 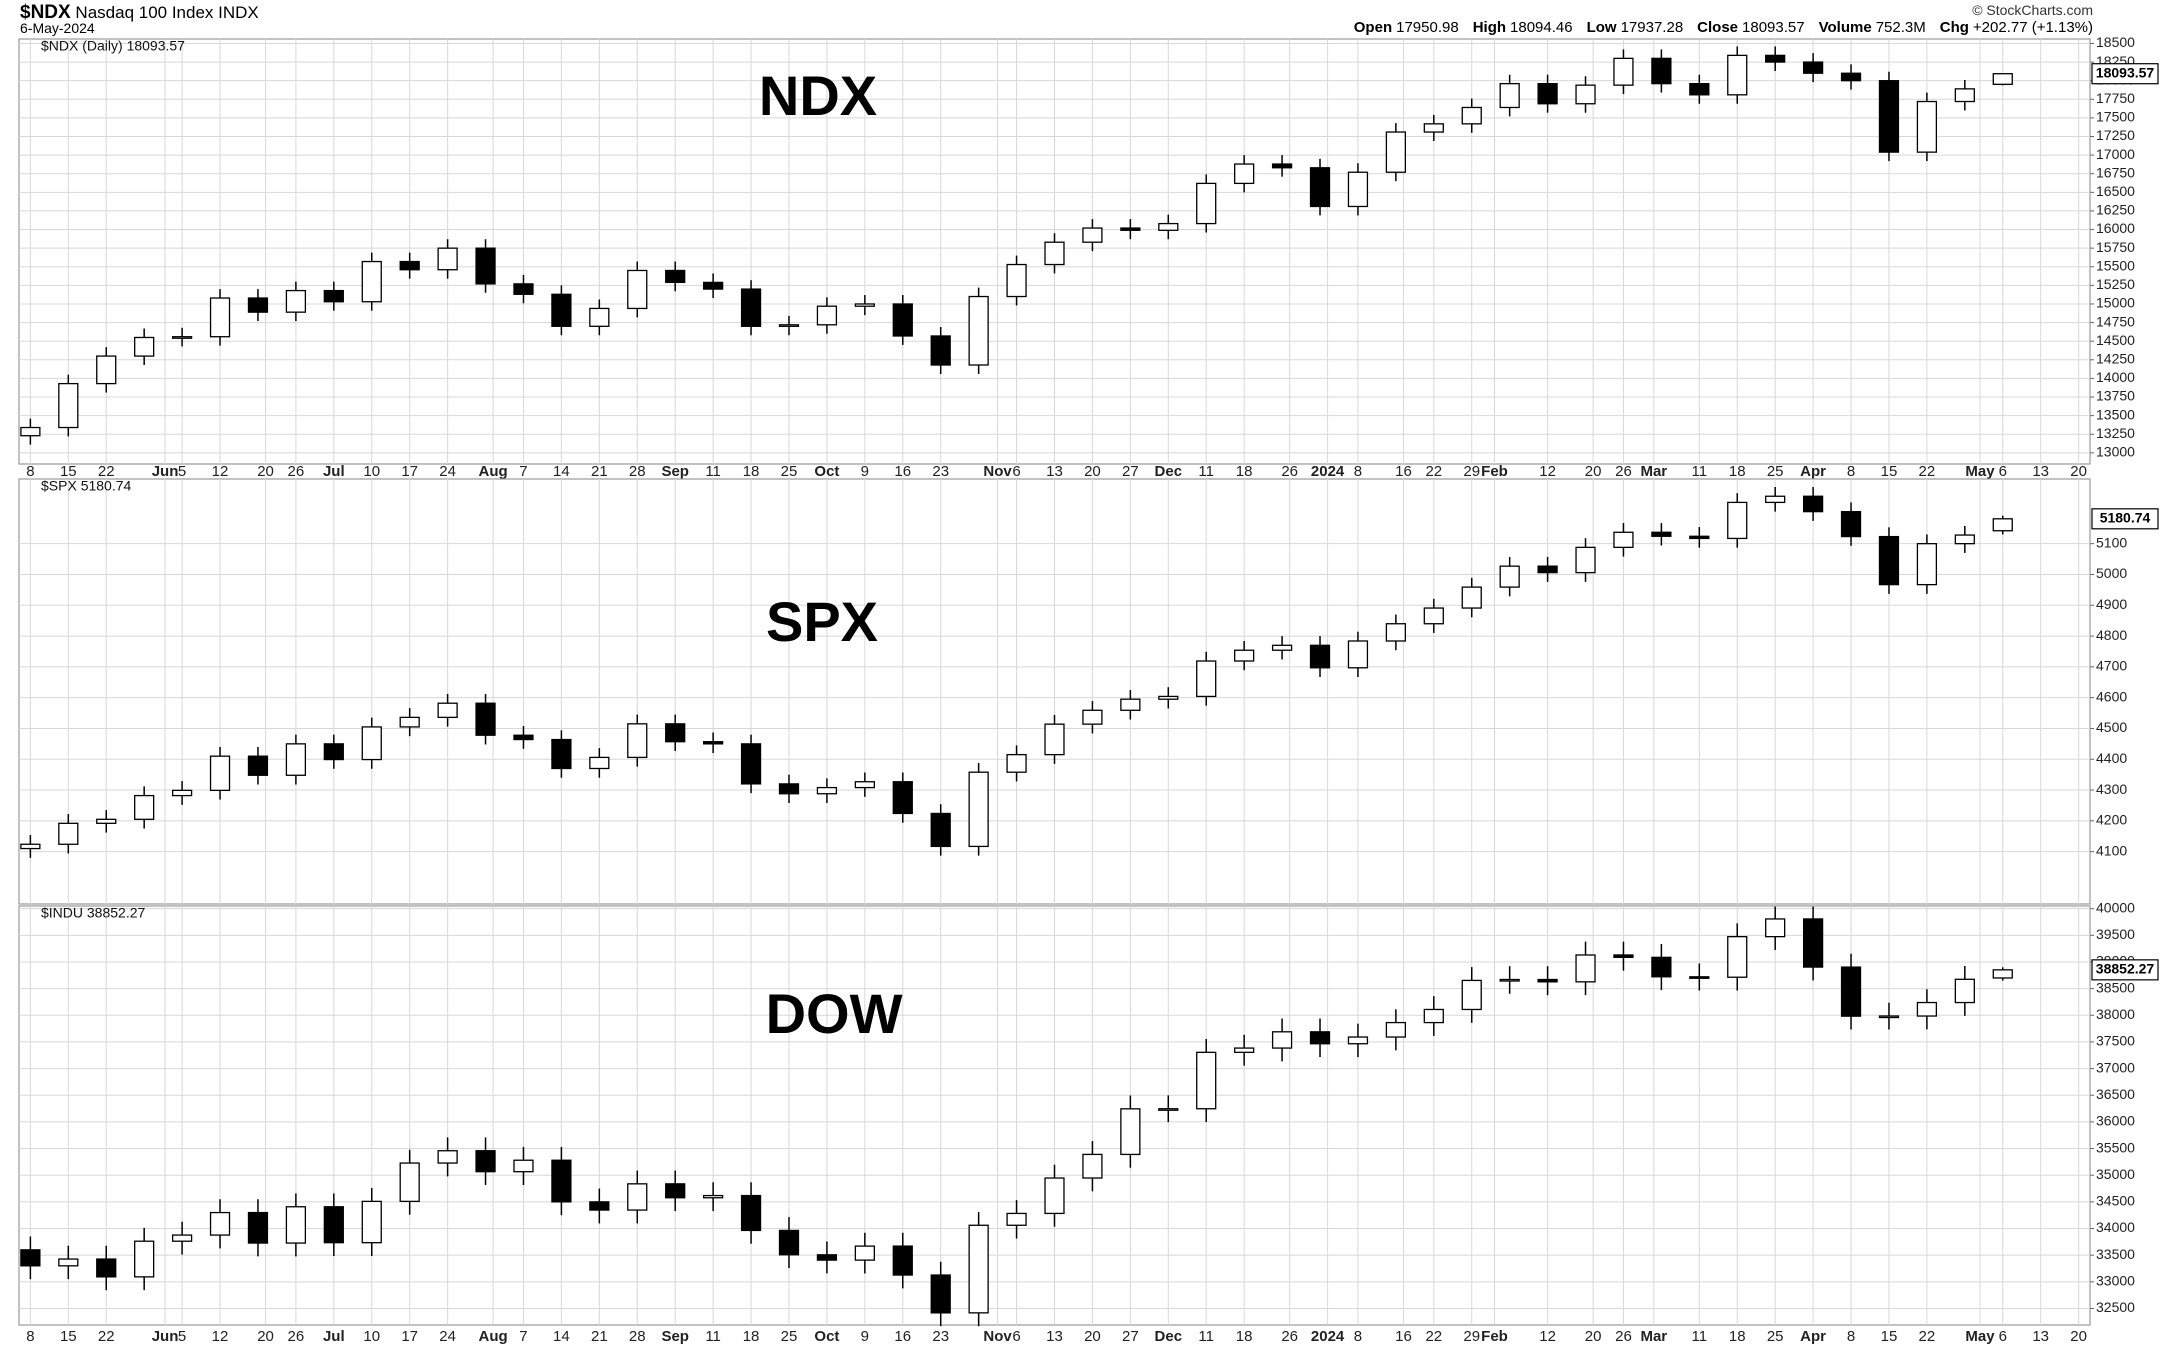 What do you see at coordinates (826, 471) in the screenshot?
I see `x-tick-label: Oct` at bounding box center [826, 471].